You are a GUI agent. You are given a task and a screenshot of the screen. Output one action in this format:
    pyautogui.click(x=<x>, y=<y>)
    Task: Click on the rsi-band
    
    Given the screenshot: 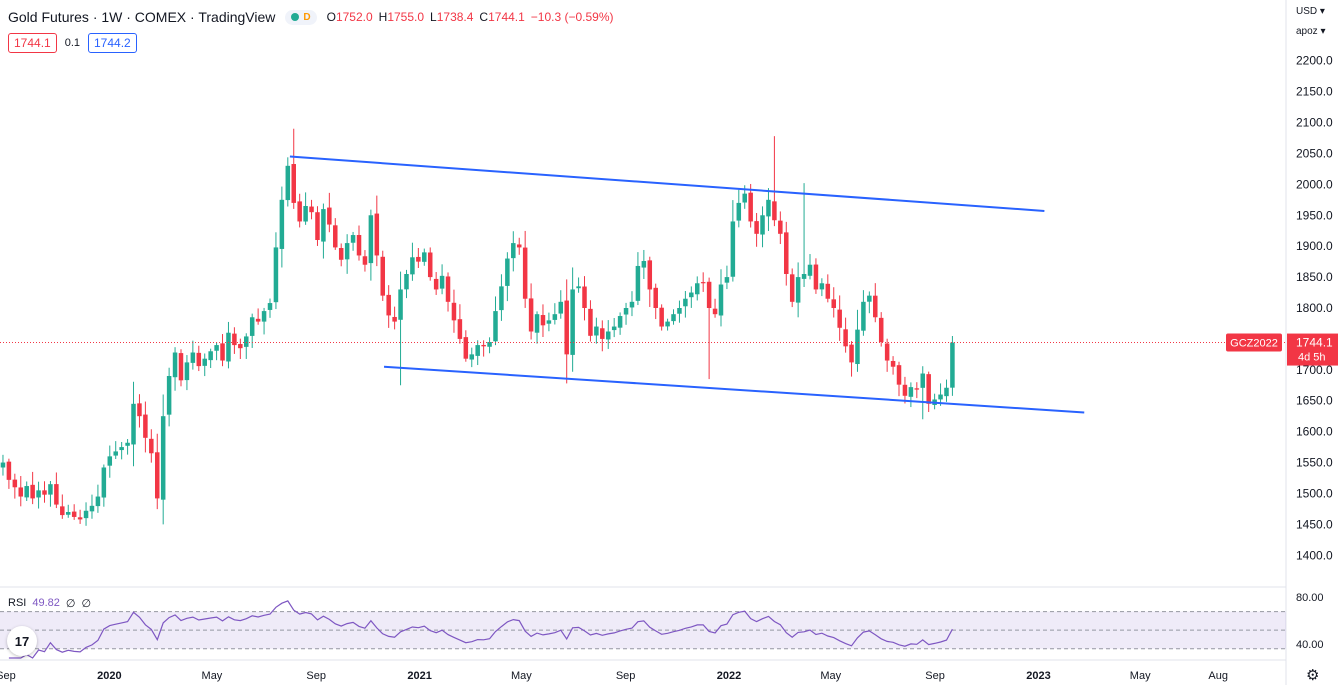 What is the action you would take?
    pyautogui.click(x=643, y=630)
    